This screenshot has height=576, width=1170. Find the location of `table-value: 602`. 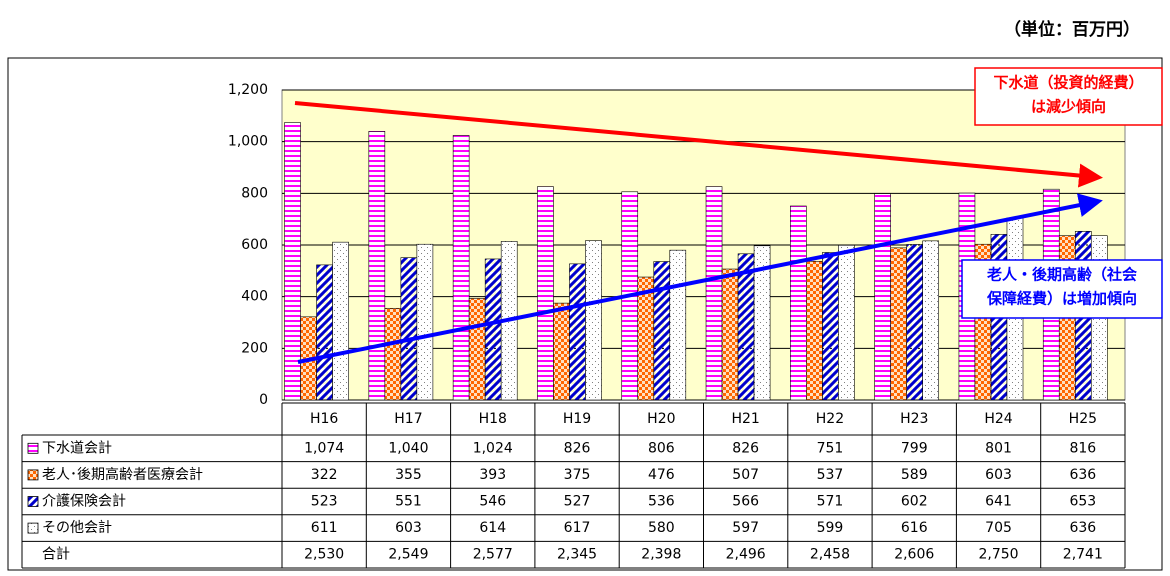

table-value: 602 is located at coordinates (914, 502).